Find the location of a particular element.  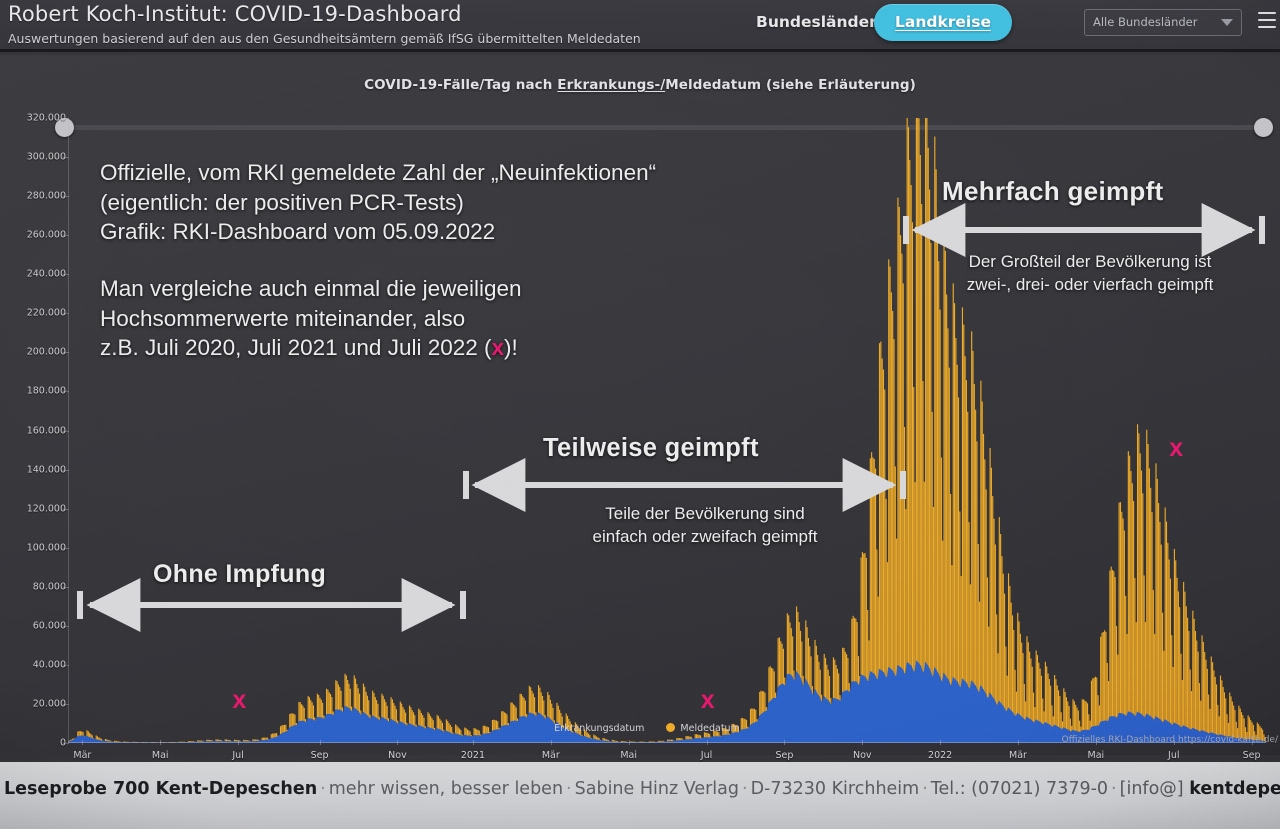

annotation-note-1-line: (eigentlich: der positiven PCR-Tests) is located at coordinates (282, 202).